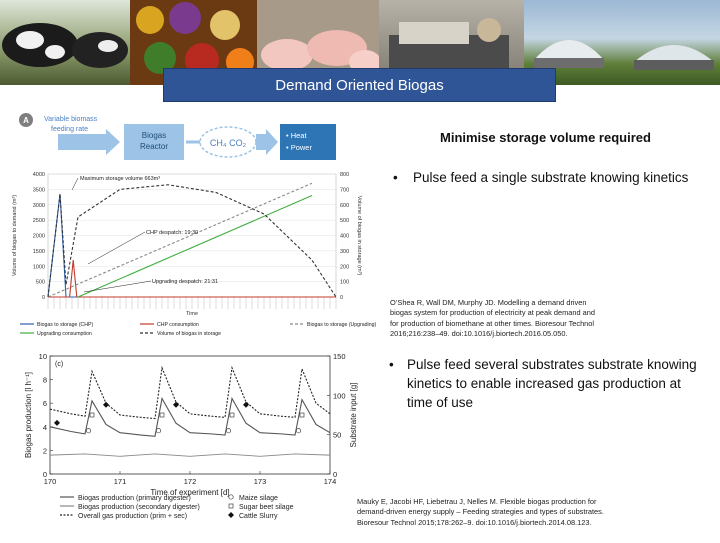 Image resolution: width=720 pixels, height=543 pixels. I want to click on y-axis-label: Volume of biogas to demand (m³), so click(15, 235).